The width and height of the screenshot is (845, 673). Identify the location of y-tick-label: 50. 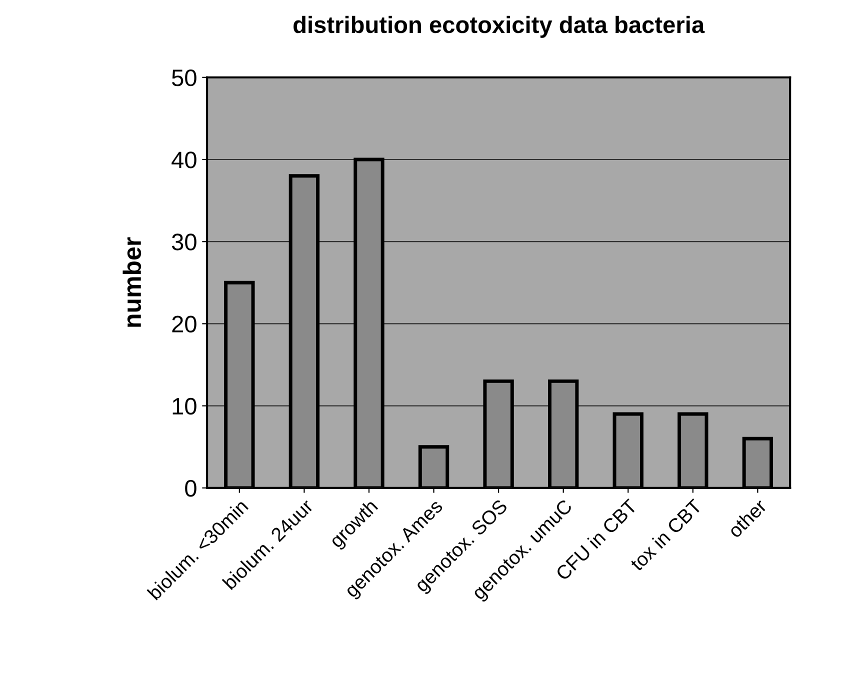
(184, 77).